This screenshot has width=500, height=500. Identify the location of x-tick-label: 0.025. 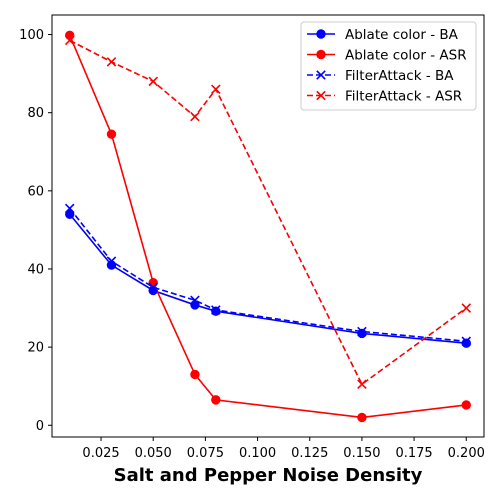
(100, 453).